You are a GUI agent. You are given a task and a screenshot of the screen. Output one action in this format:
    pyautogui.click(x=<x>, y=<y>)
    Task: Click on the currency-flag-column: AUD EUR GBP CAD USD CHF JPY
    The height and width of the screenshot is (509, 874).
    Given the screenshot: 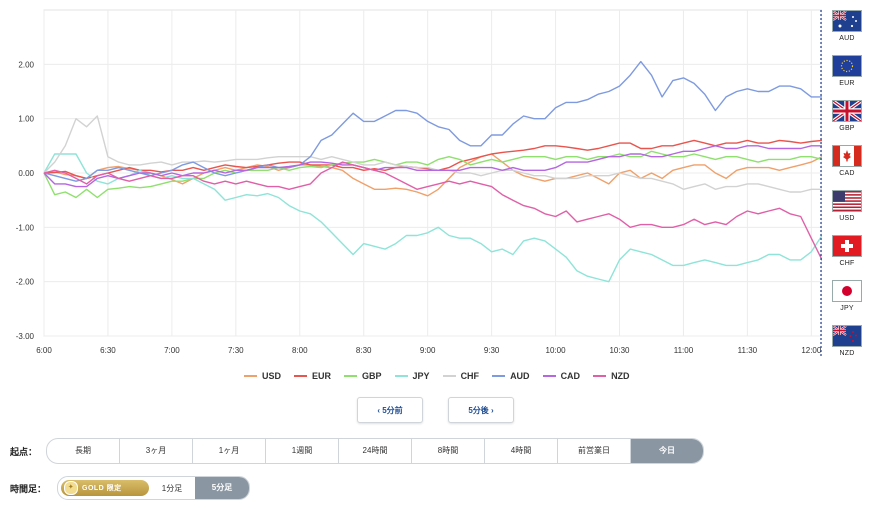 What is the action you would take?
    pyautogui.click(x=848, y=186)
    